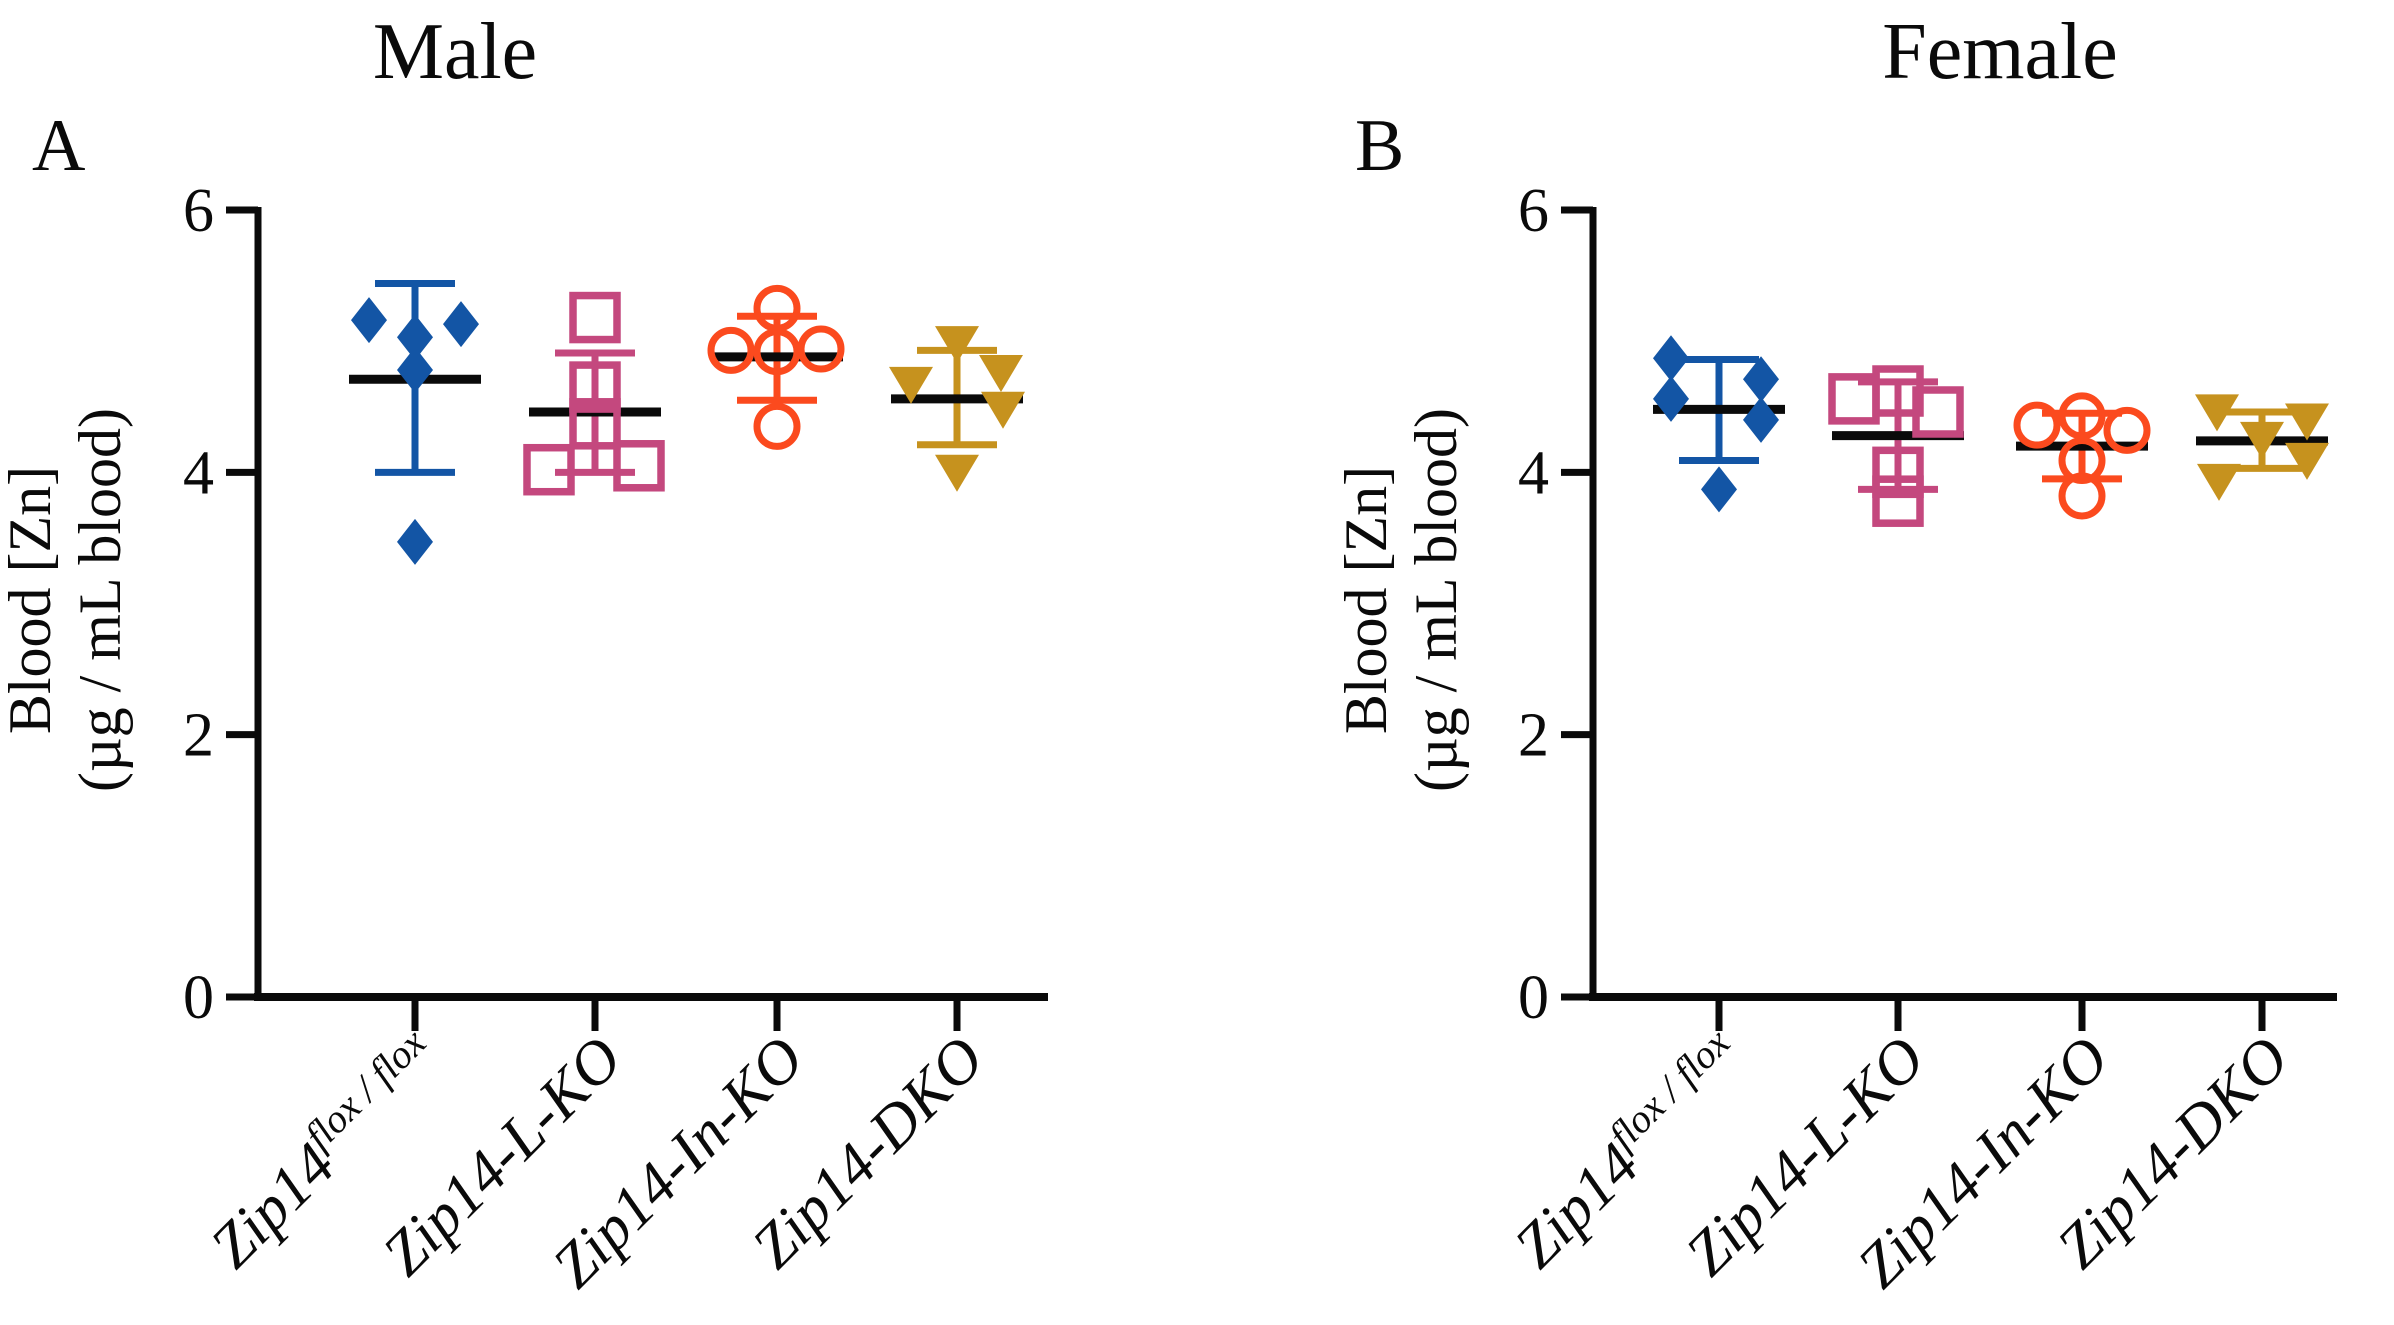  What do you see at coordinates (455, 52) in the screenshot?
I see `panel-title: Male` at bounding box center [455, 52].